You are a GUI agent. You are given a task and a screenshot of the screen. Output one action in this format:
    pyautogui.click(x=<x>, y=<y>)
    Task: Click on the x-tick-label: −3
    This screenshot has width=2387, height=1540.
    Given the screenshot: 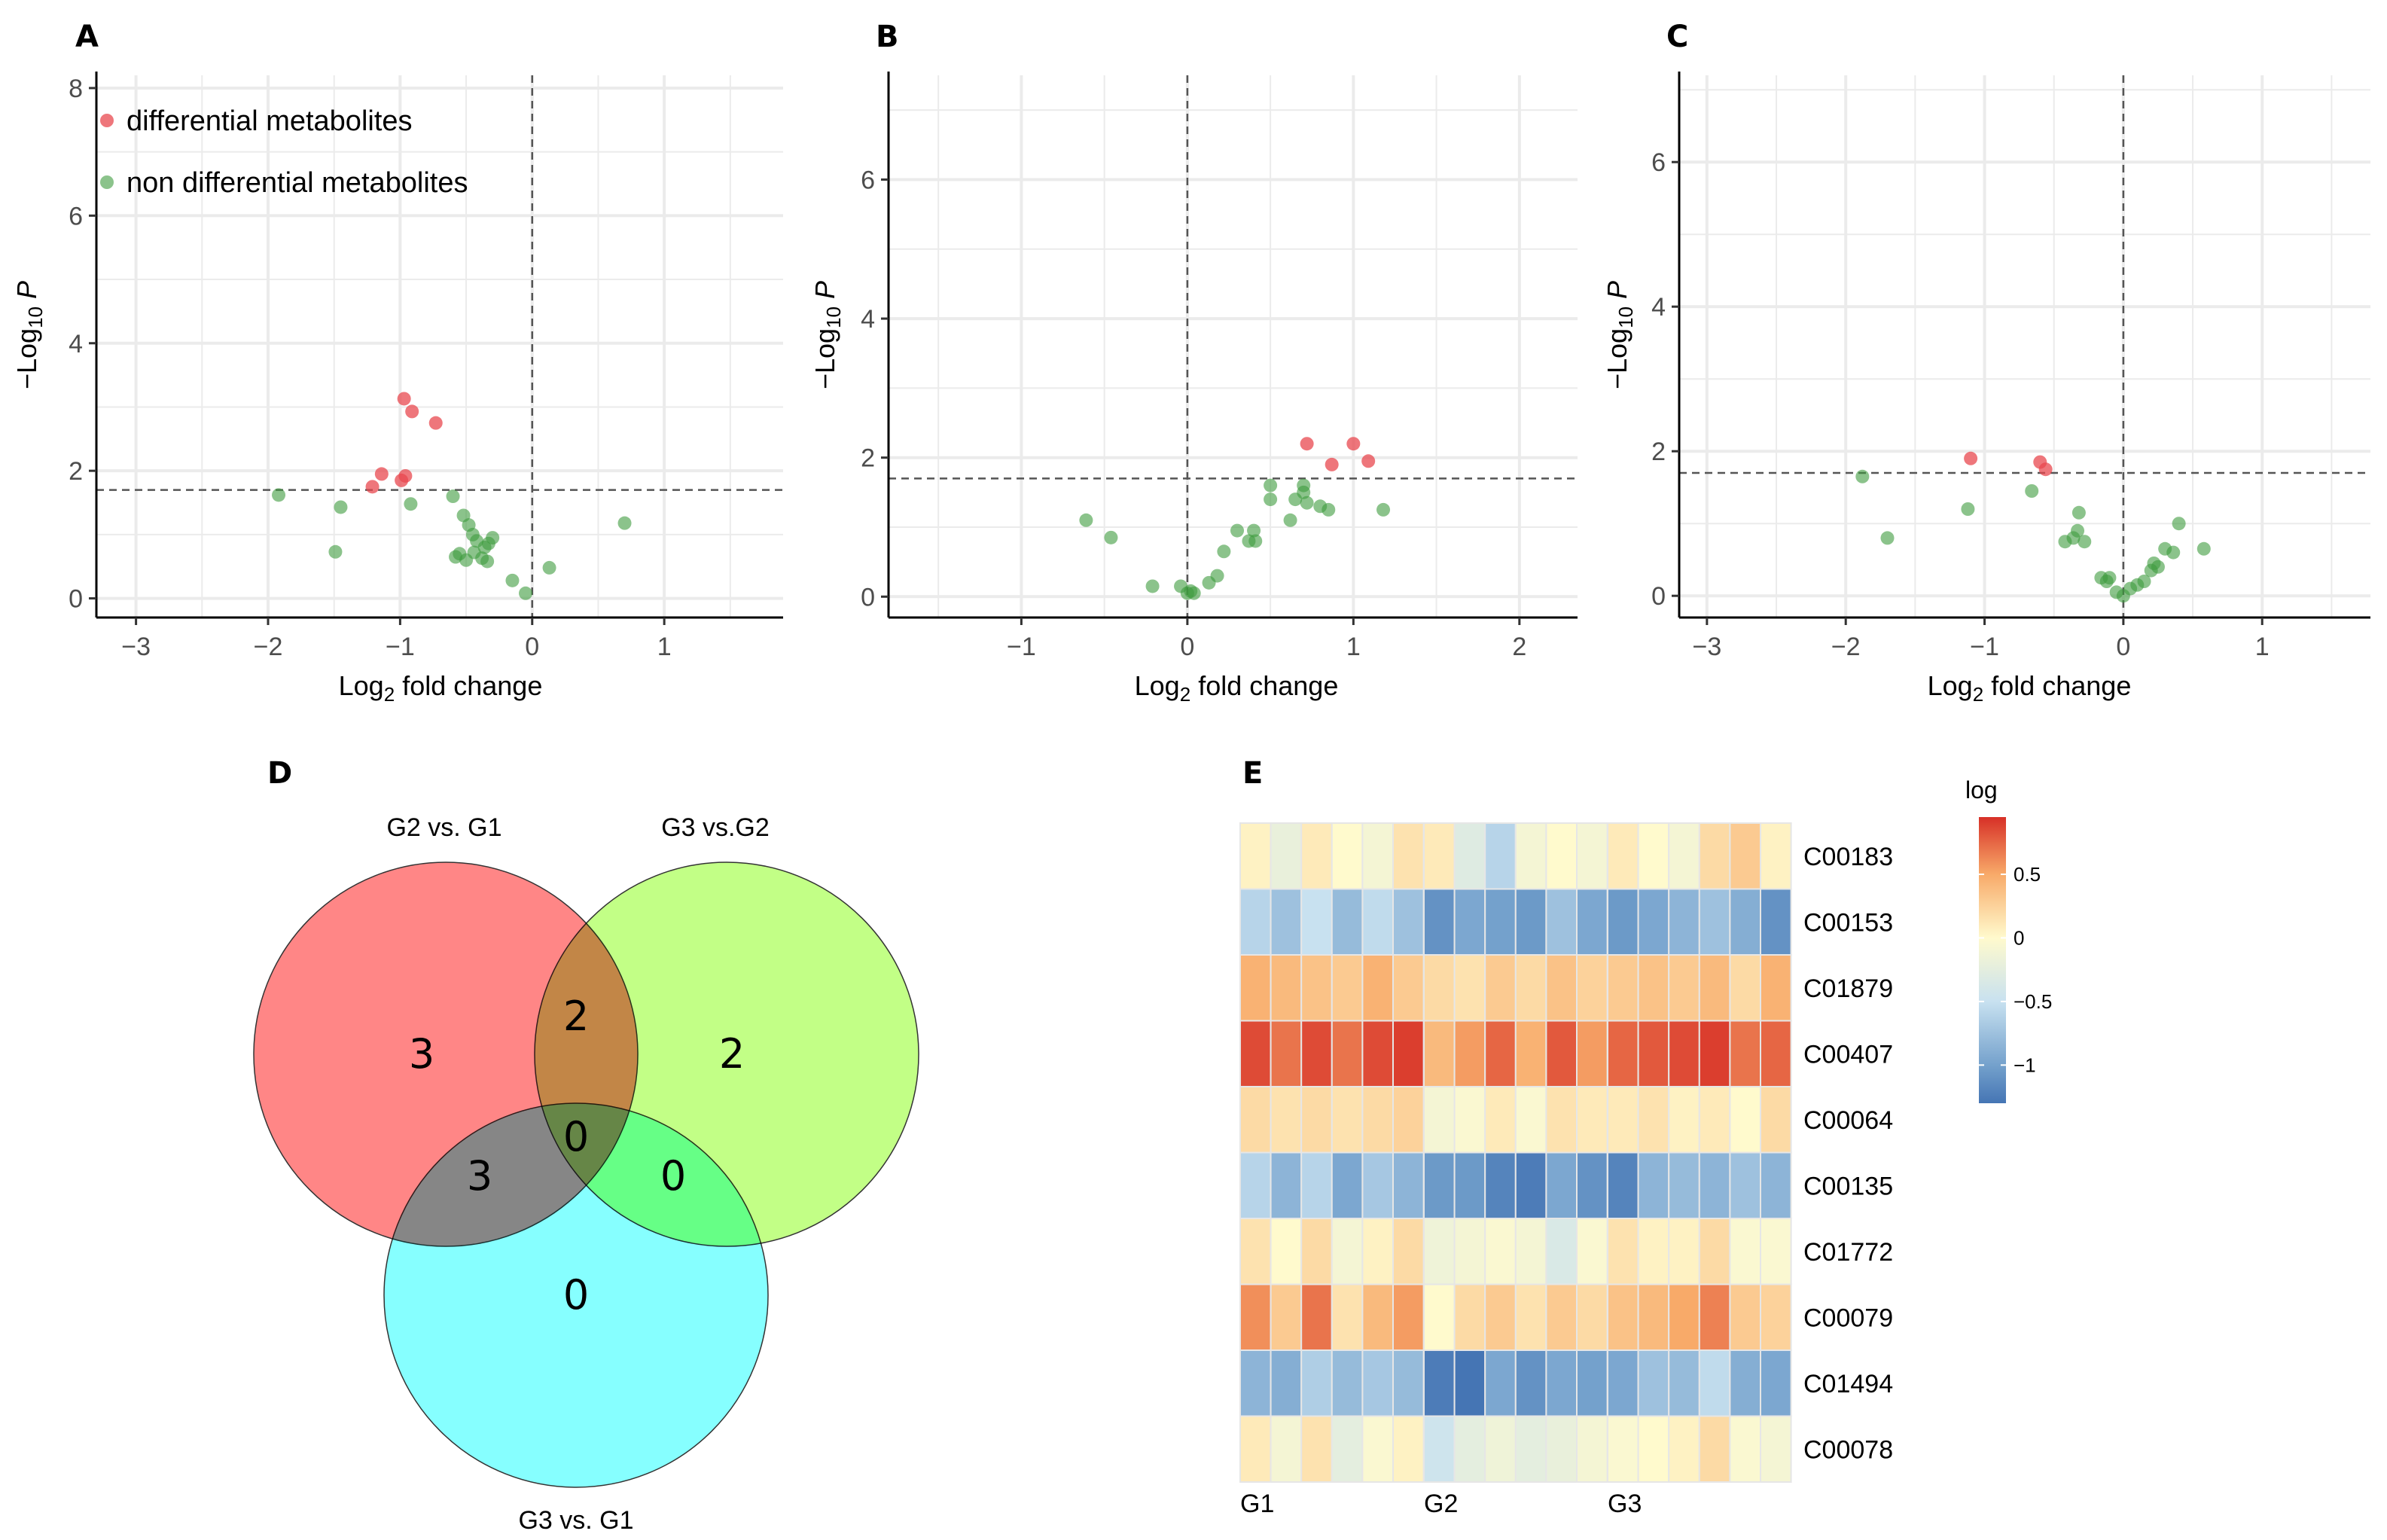 What is the action you would take?
    pyautogui.click(x=136, y=647)
    